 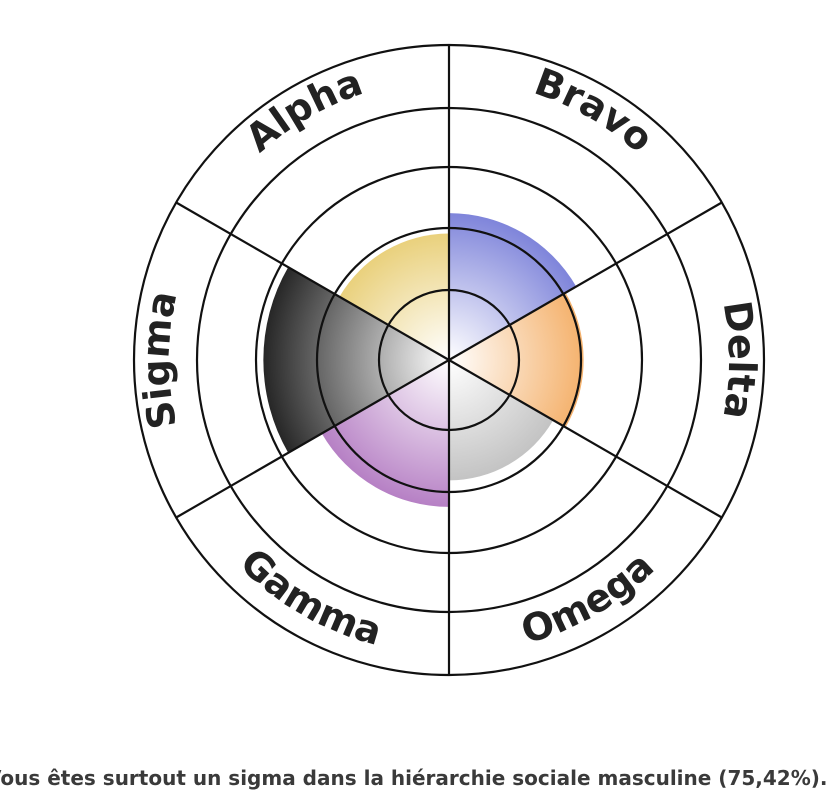 What do you see at coordinates (385, 433) in the screenshot?
I see `sector-gamma` at bounding box center [385, 433].